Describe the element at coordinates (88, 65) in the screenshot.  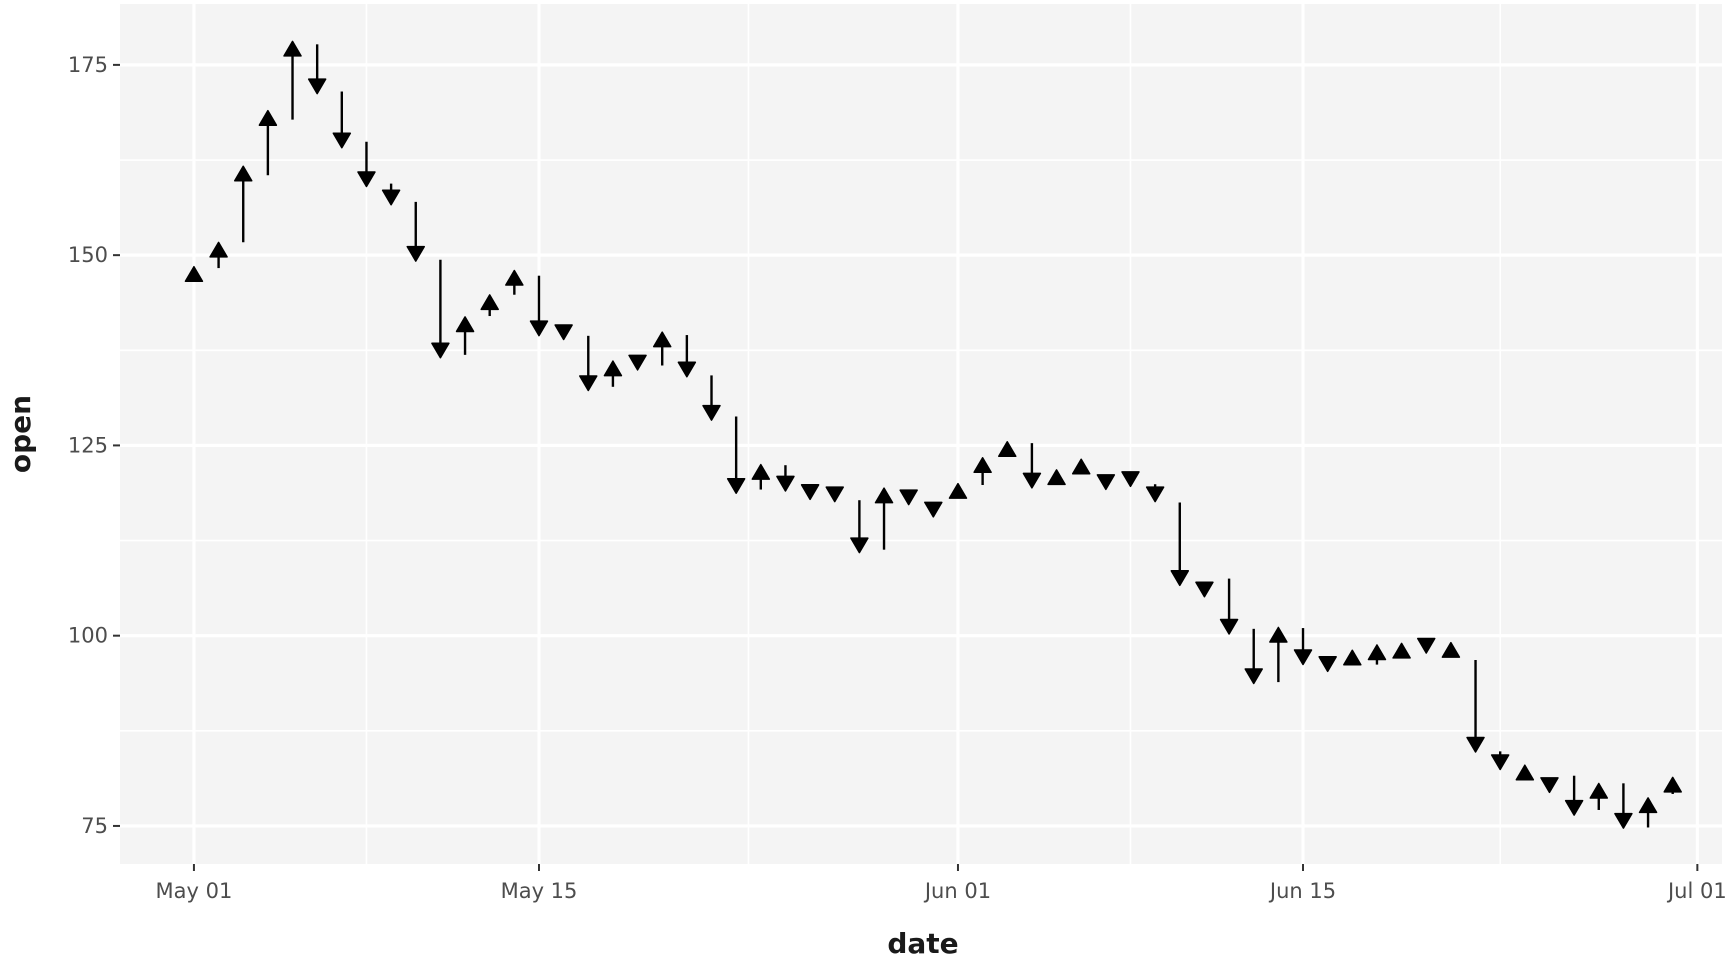
I see `y-tick-label: 175` at that location.